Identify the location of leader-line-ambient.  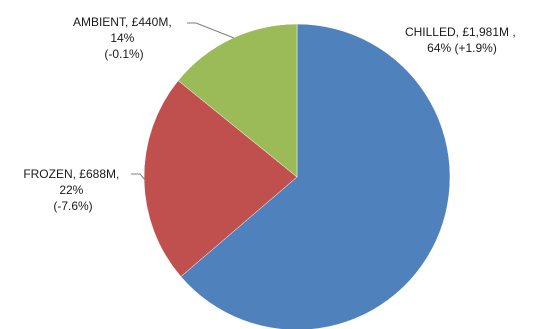
(211, 30).